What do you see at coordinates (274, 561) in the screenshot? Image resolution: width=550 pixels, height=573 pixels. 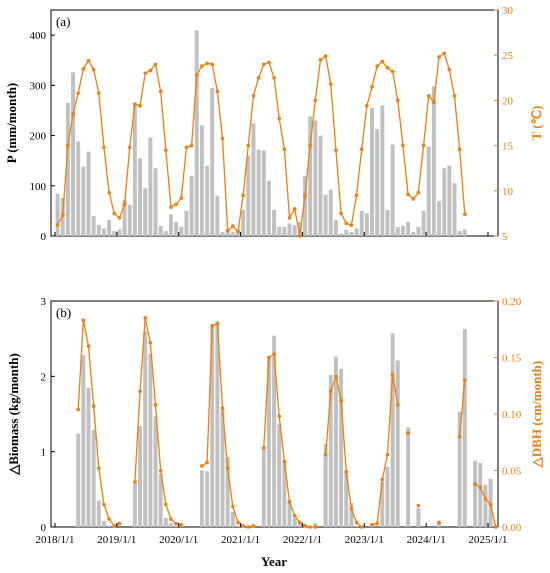 I see `x-axis-label: Year` at bounding box center [274, 561].